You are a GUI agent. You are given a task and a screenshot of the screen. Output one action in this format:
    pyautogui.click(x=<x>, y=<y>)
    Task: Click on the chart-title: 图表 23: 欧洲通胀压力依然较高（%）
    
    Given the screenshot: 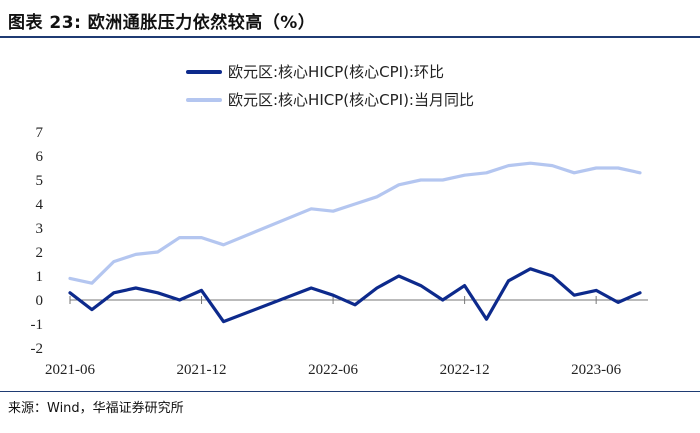 What is the action you would take?
    pyautogui.click(x=162, y=23)
    